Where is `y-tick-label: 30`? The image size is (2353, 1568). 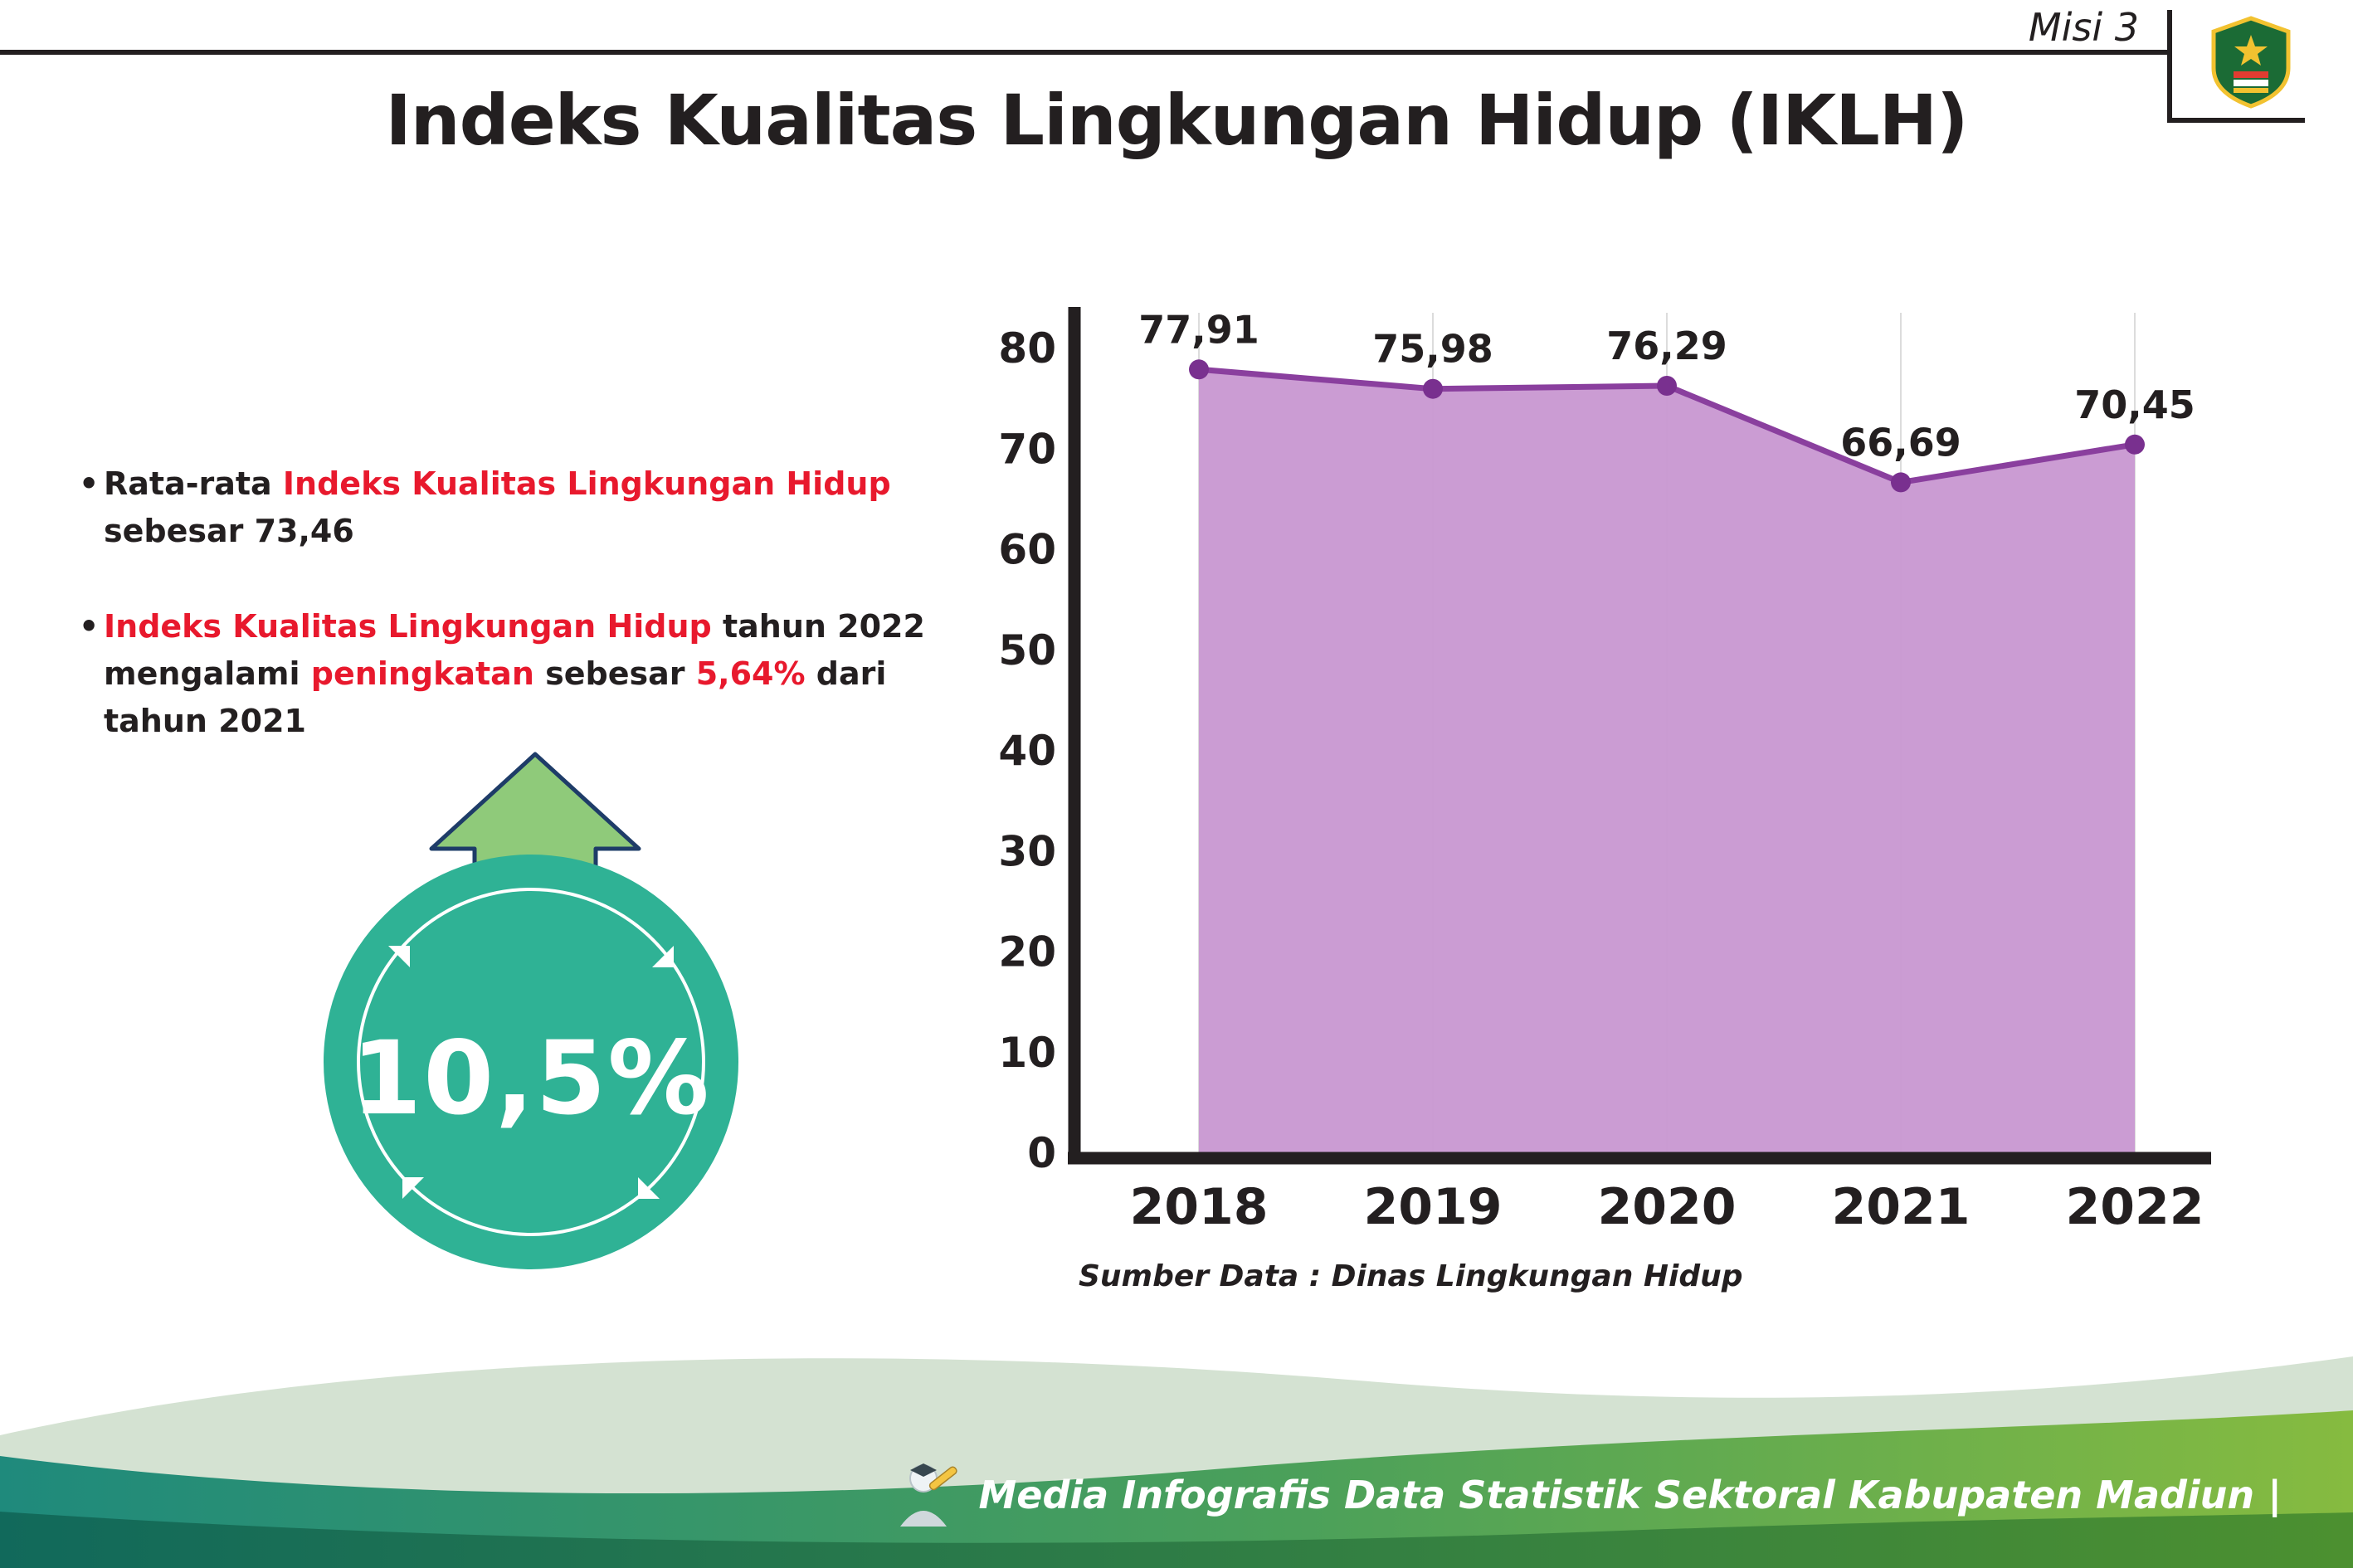
y-tick-label: 30 is located at coordinates (1027, 851).